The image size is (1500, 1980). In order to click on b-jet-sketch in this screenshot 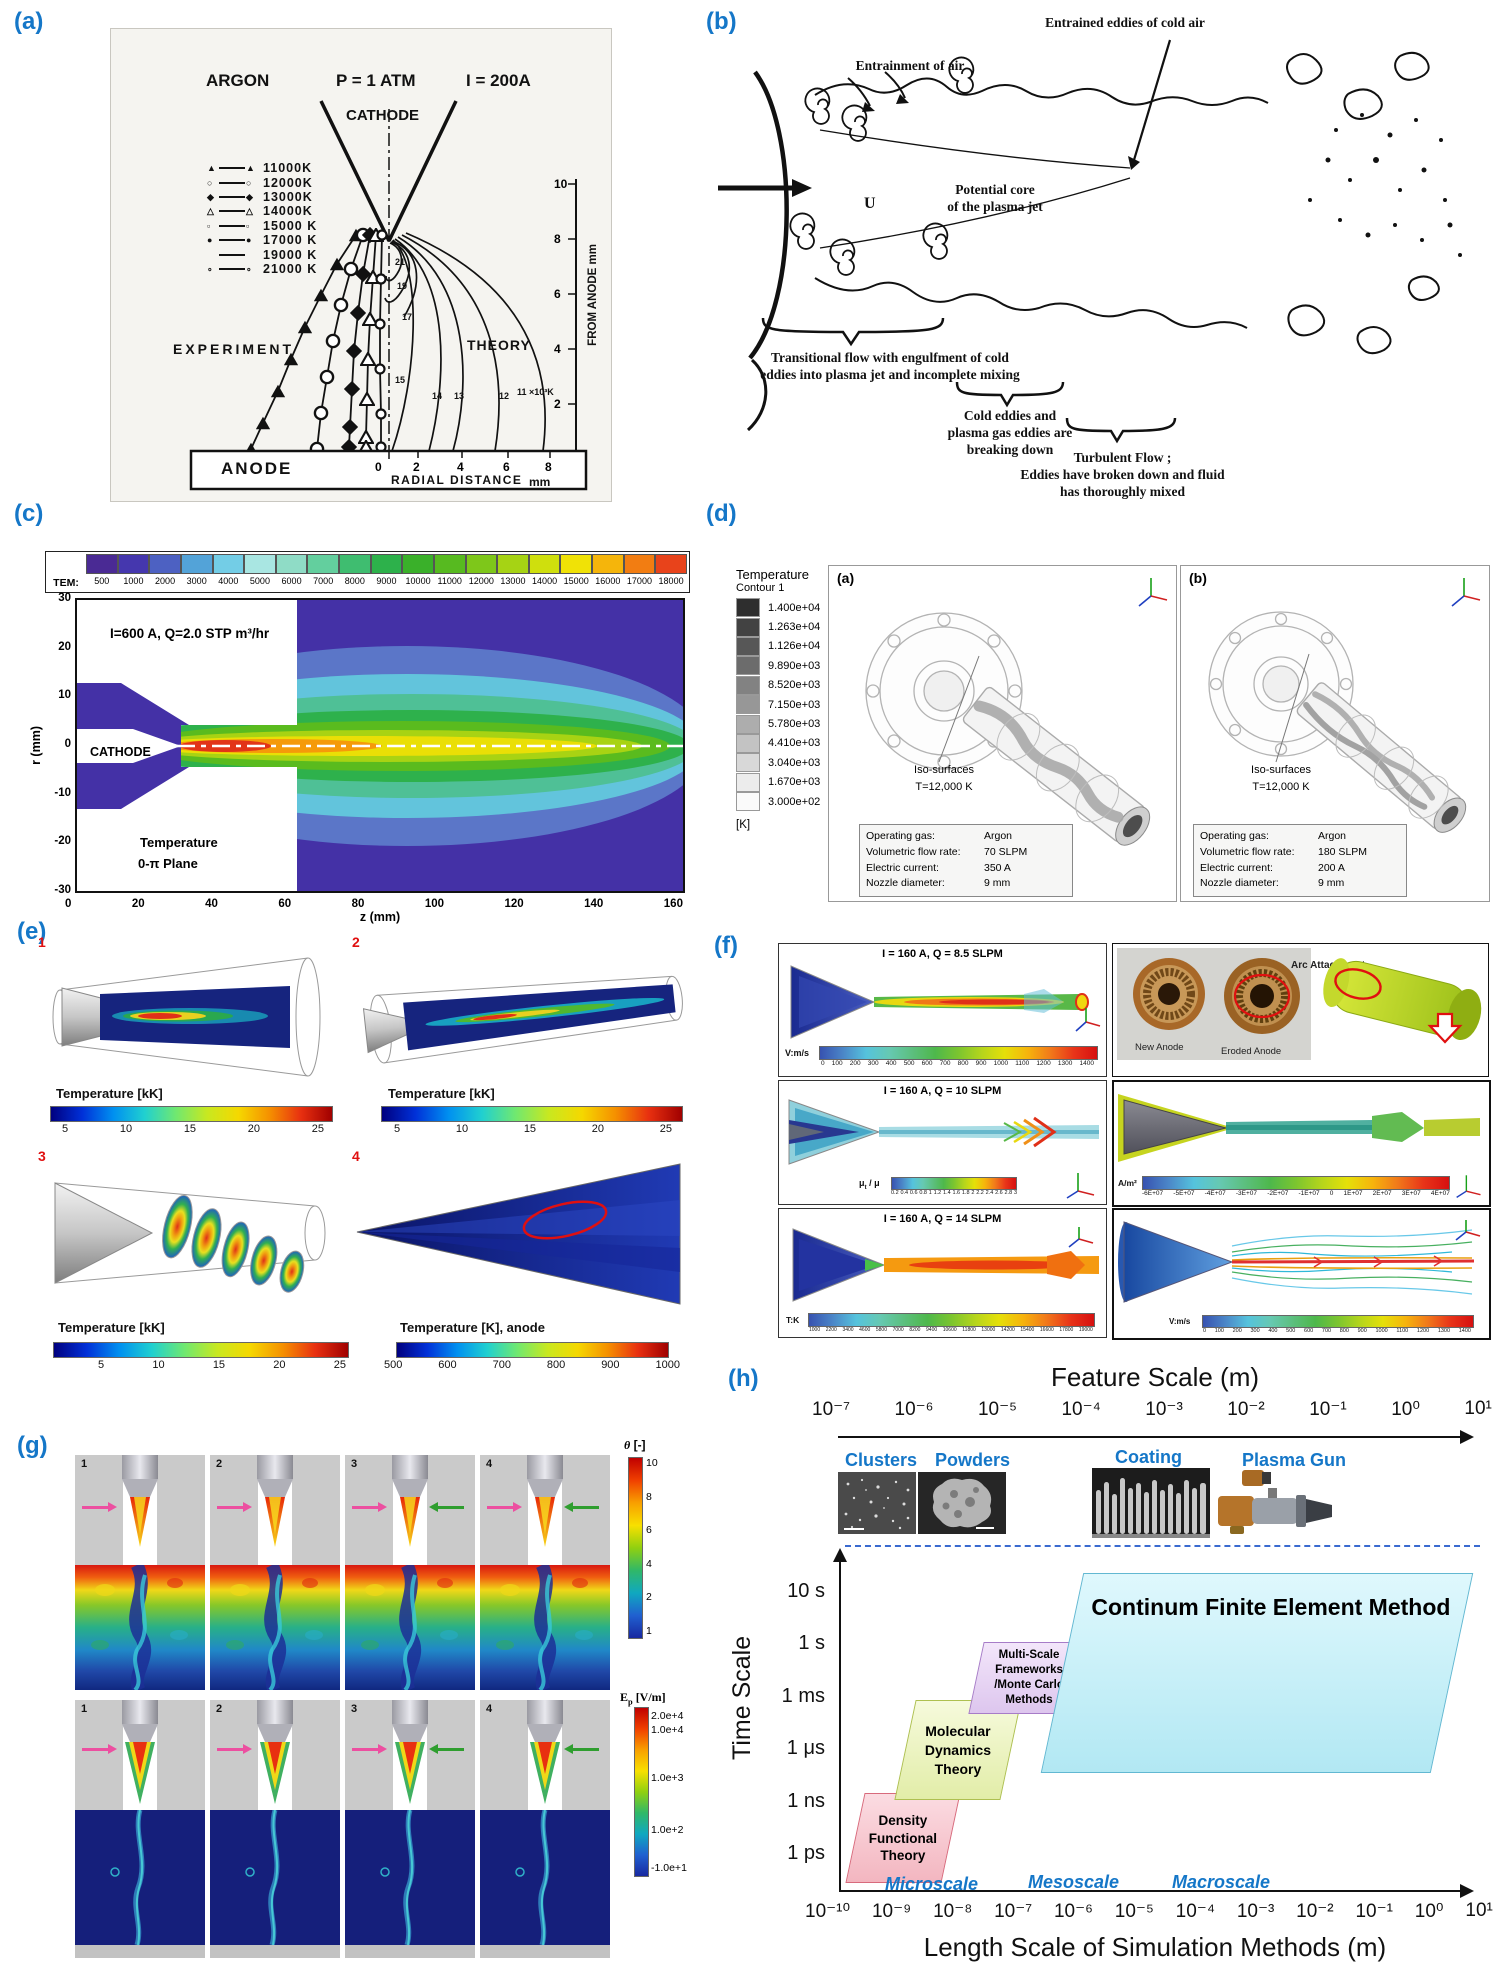, I will do `click(1090, 241)`.